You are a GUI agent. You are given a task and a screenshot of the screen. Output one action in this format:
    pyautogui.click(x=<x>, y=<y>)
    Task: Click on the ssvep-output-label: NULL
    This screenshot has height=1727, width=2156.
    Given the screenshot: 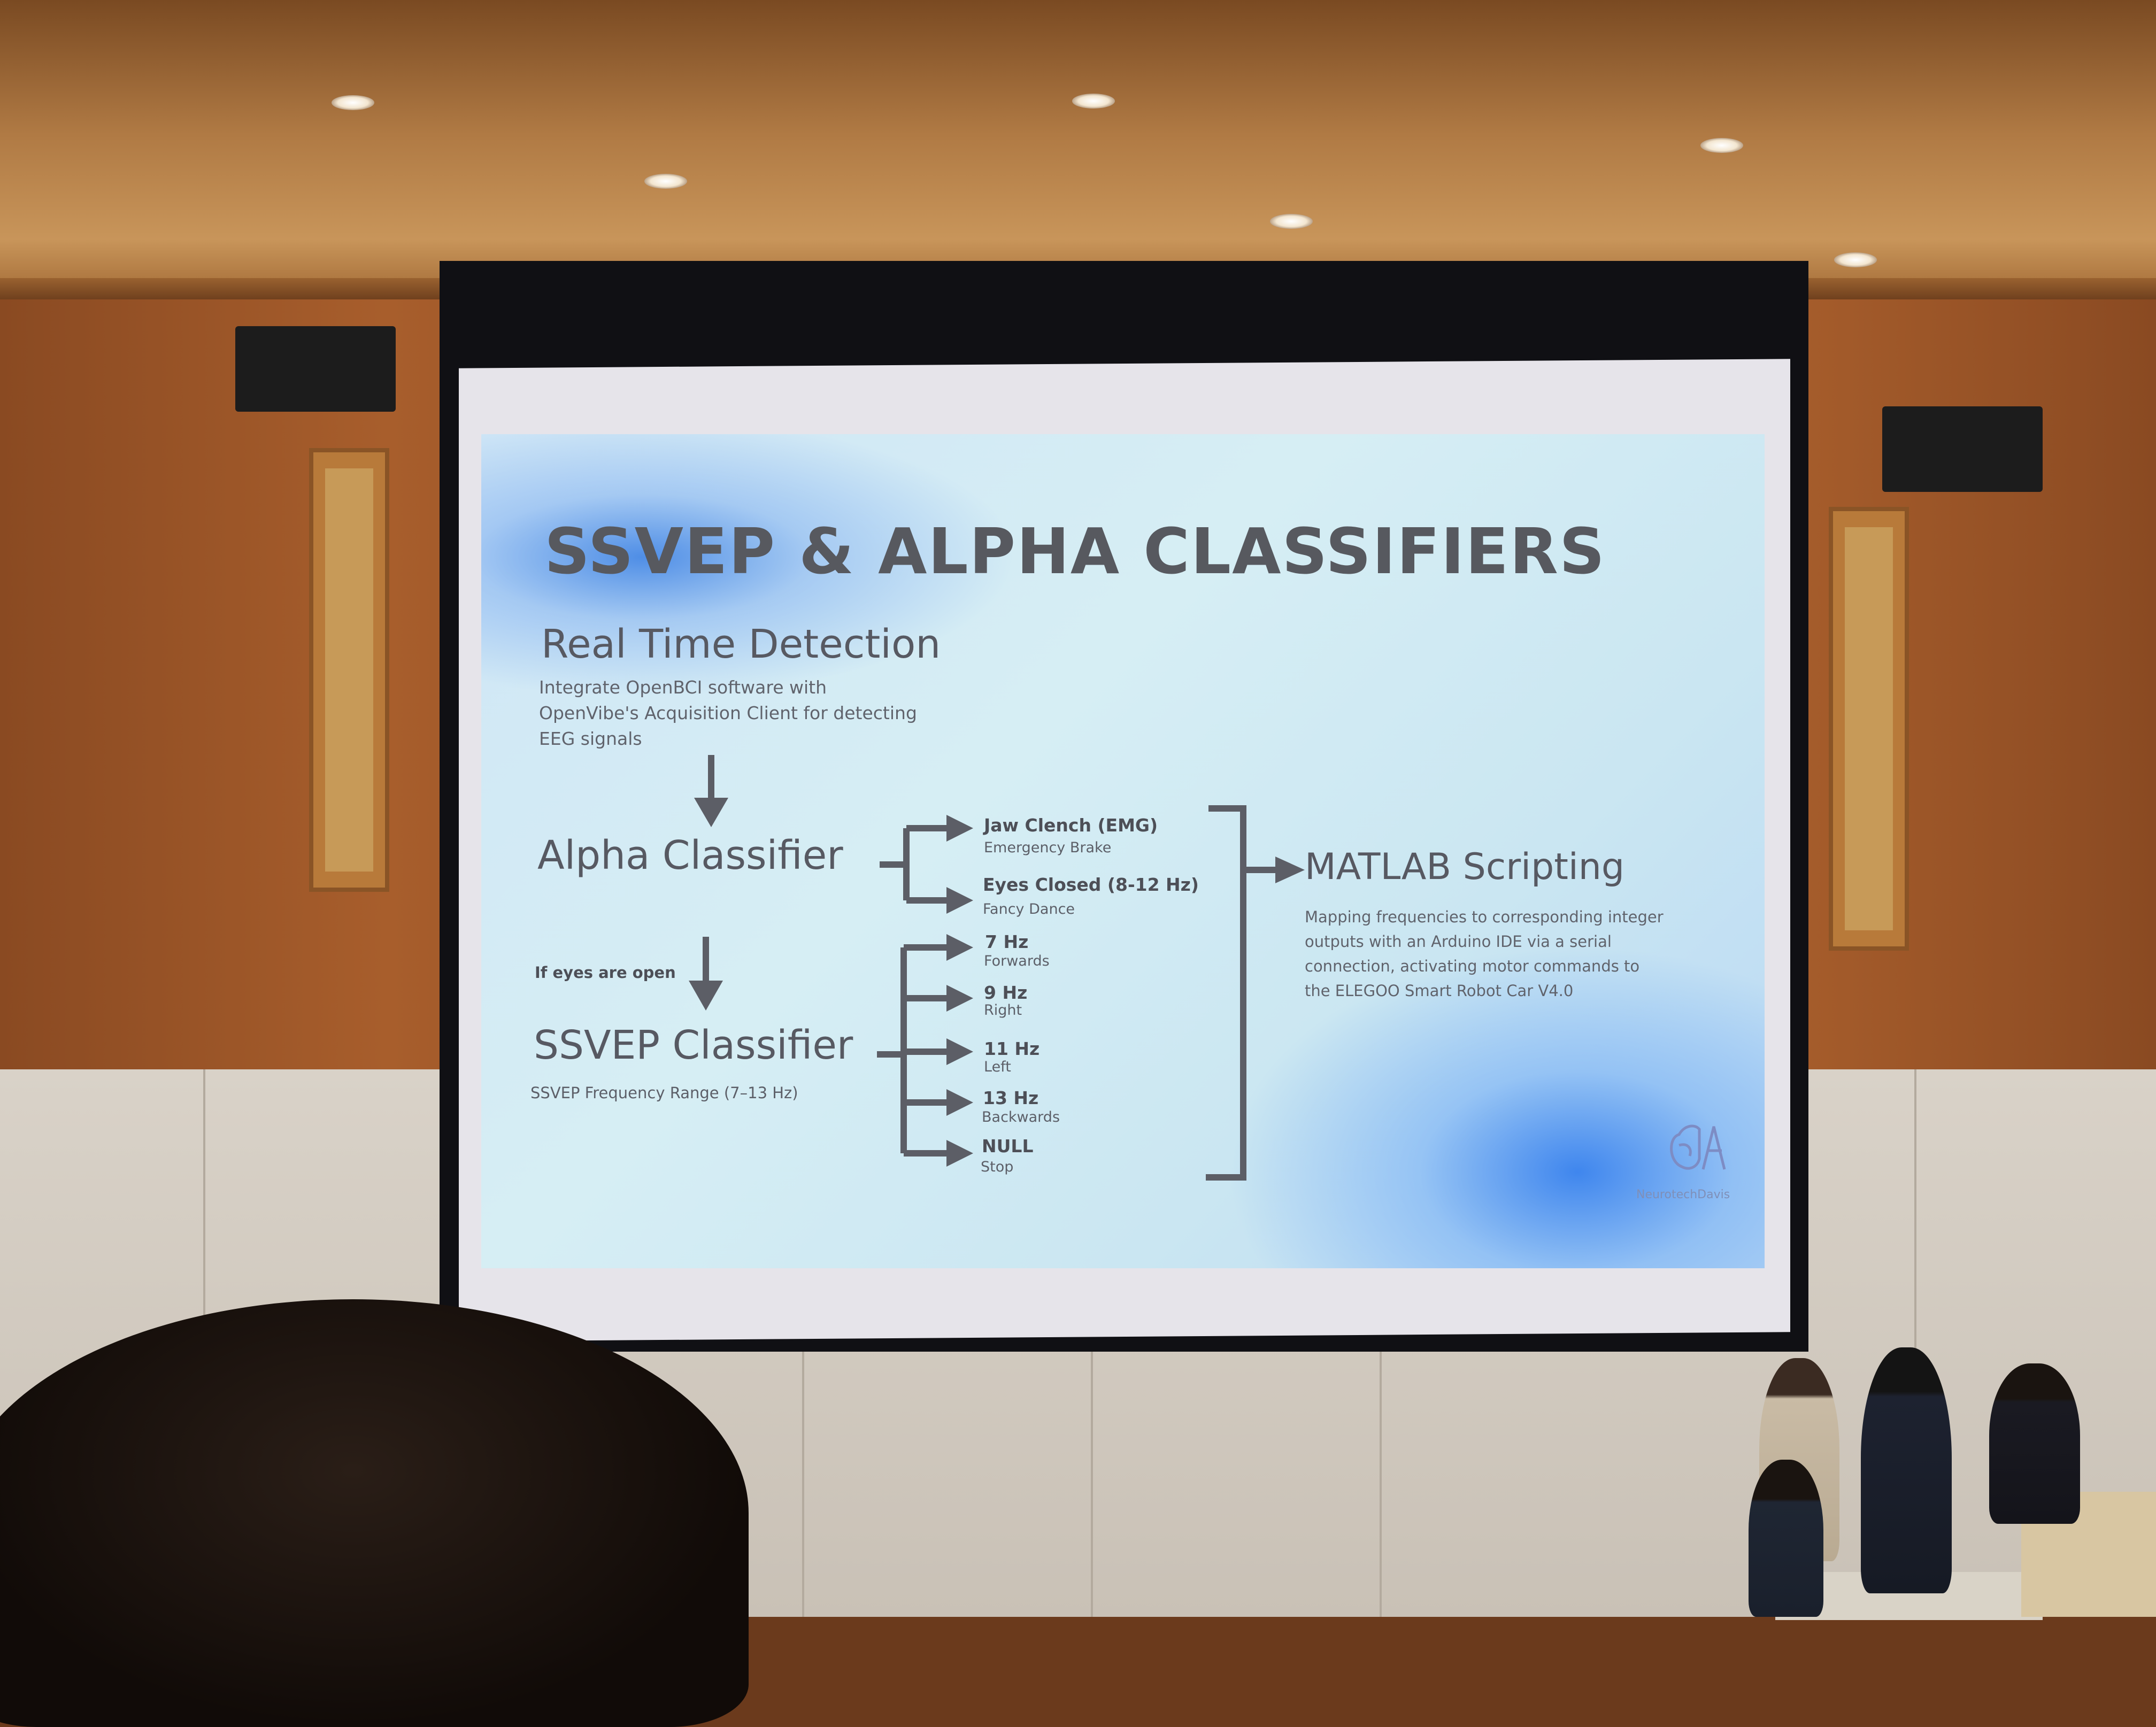 What is the action you would take?
    pyautogui.click(x=1008, y=1147)
    